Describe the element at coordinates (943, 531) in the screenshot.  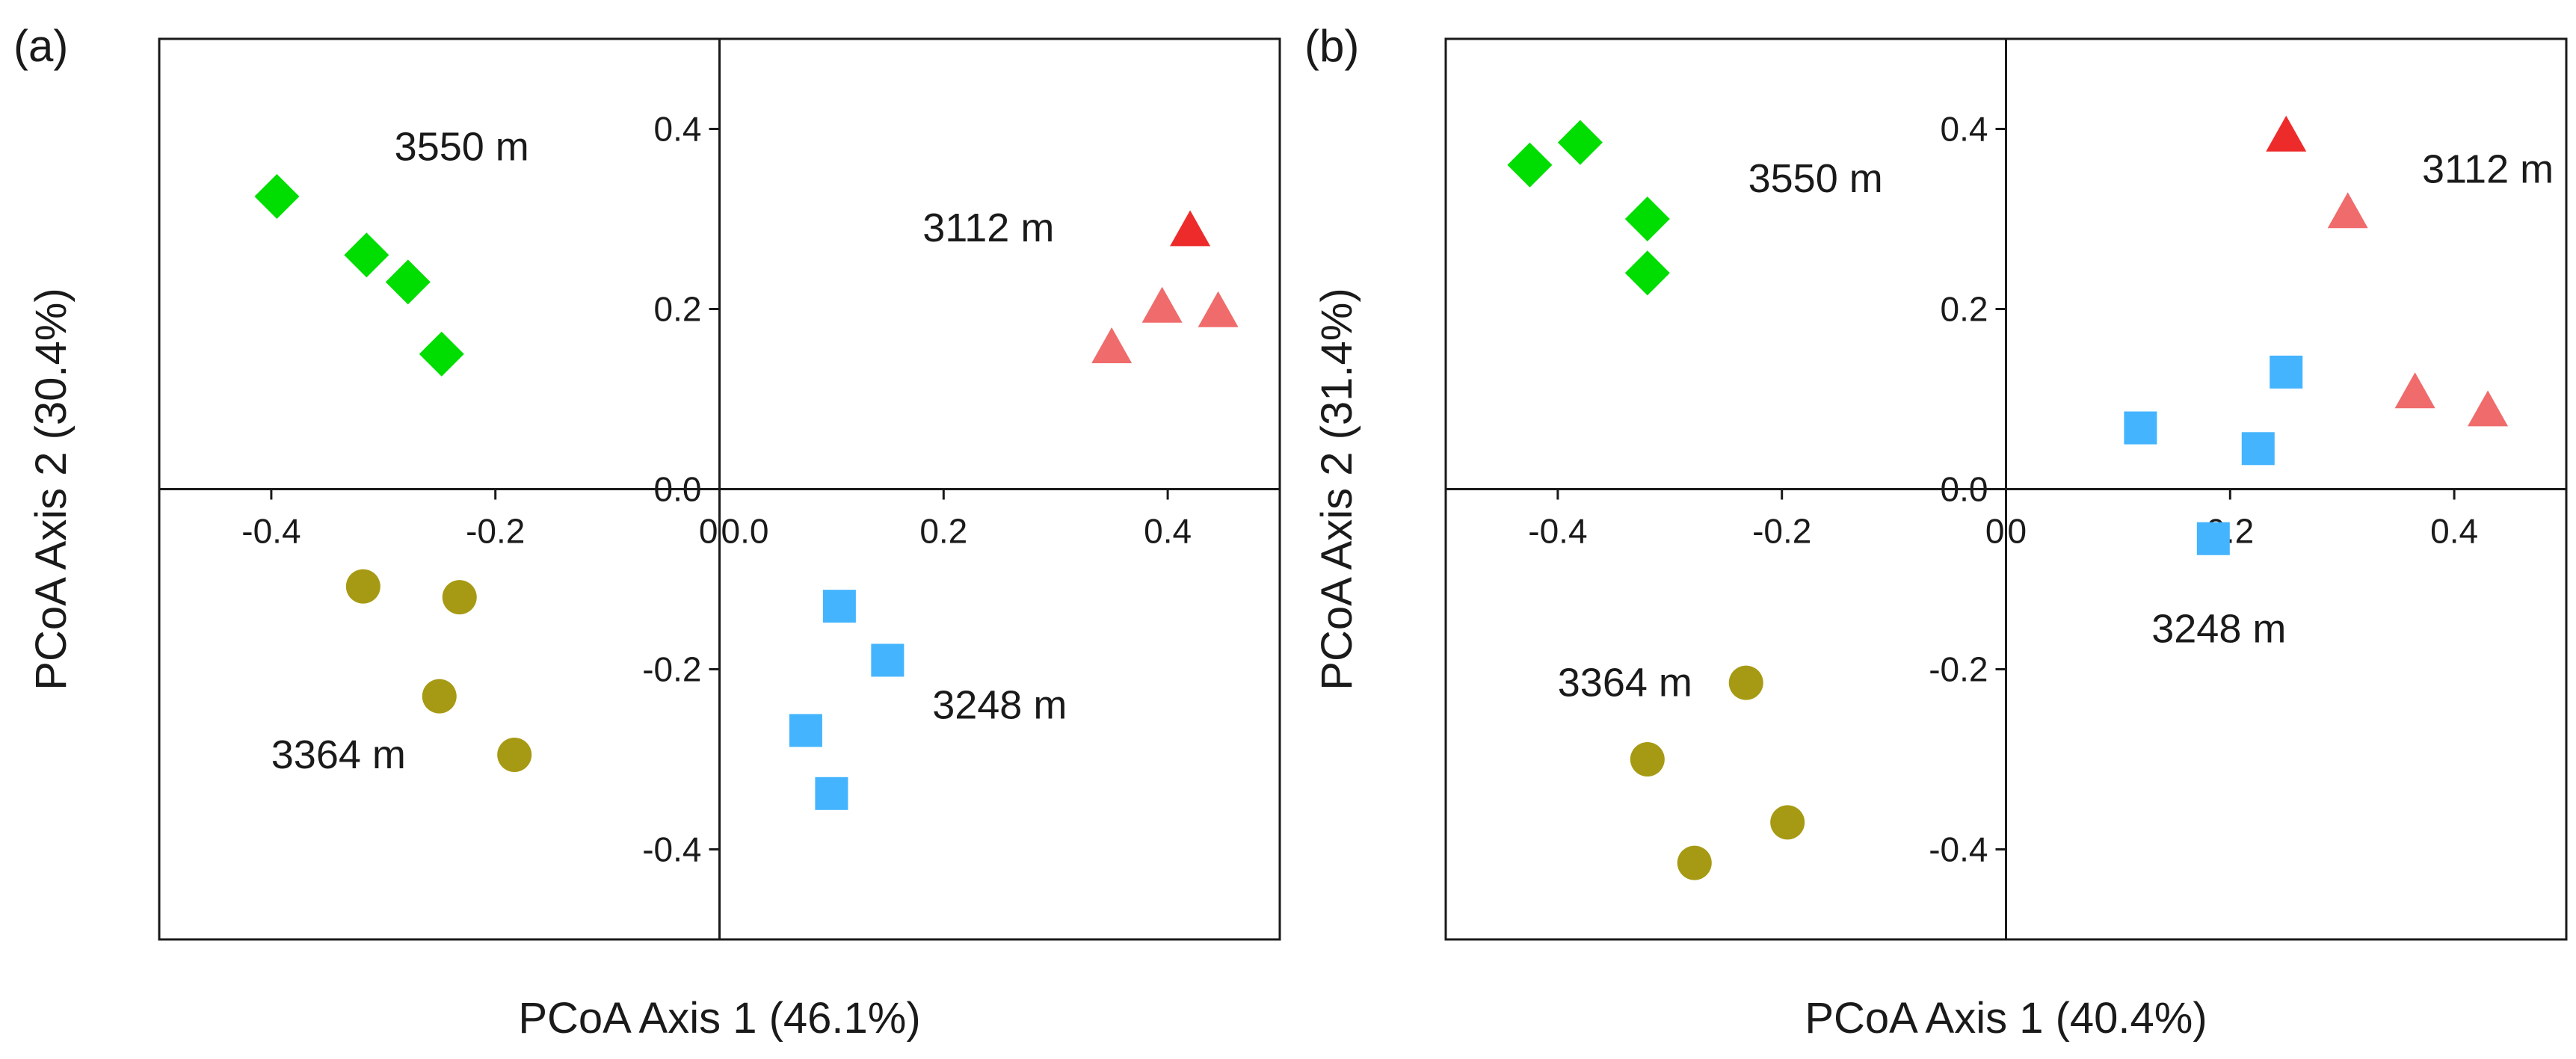
I see `x-tick-label: 0.2` at that location.